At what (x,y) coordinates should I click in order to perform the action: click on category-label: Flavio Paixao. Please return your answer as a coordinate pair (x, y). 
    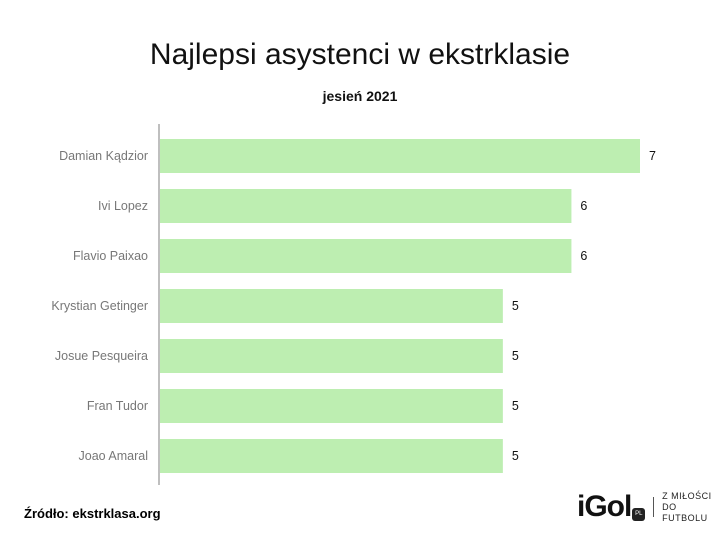
    Looking at the image, I should click on (110, 256).